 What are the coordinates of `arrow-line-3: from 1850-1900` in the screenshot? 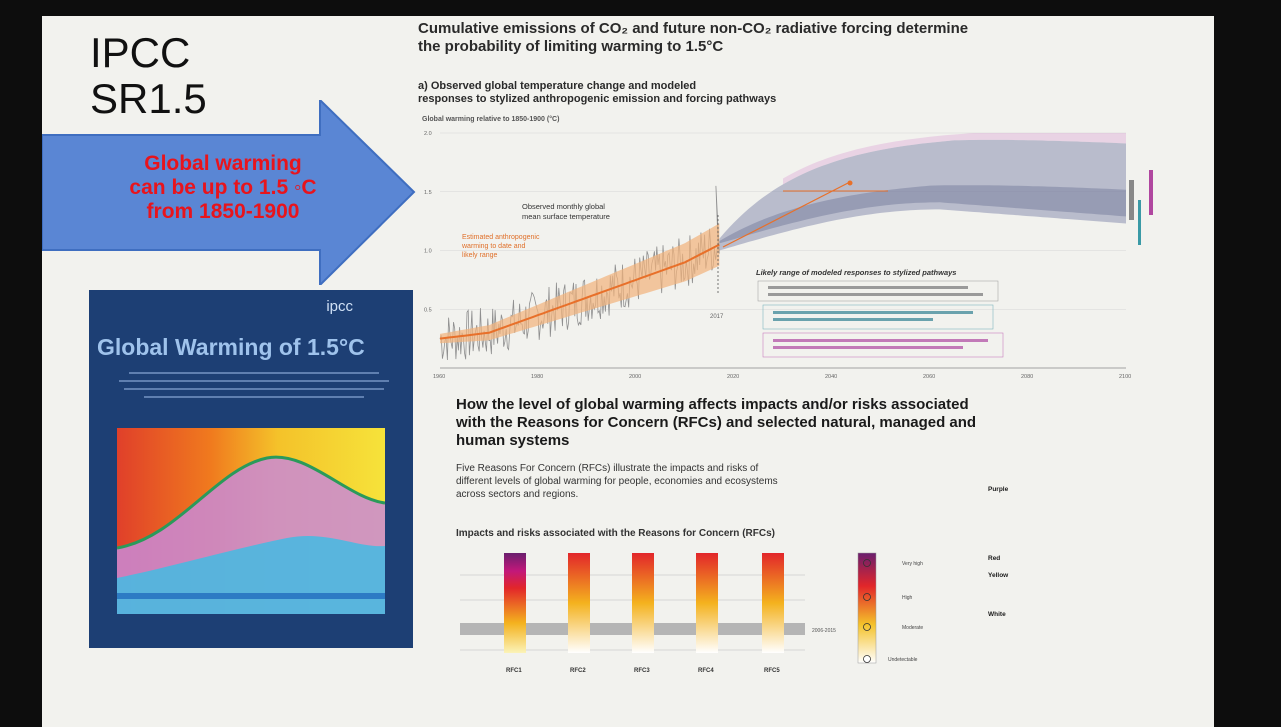 It's located at (223, 211).